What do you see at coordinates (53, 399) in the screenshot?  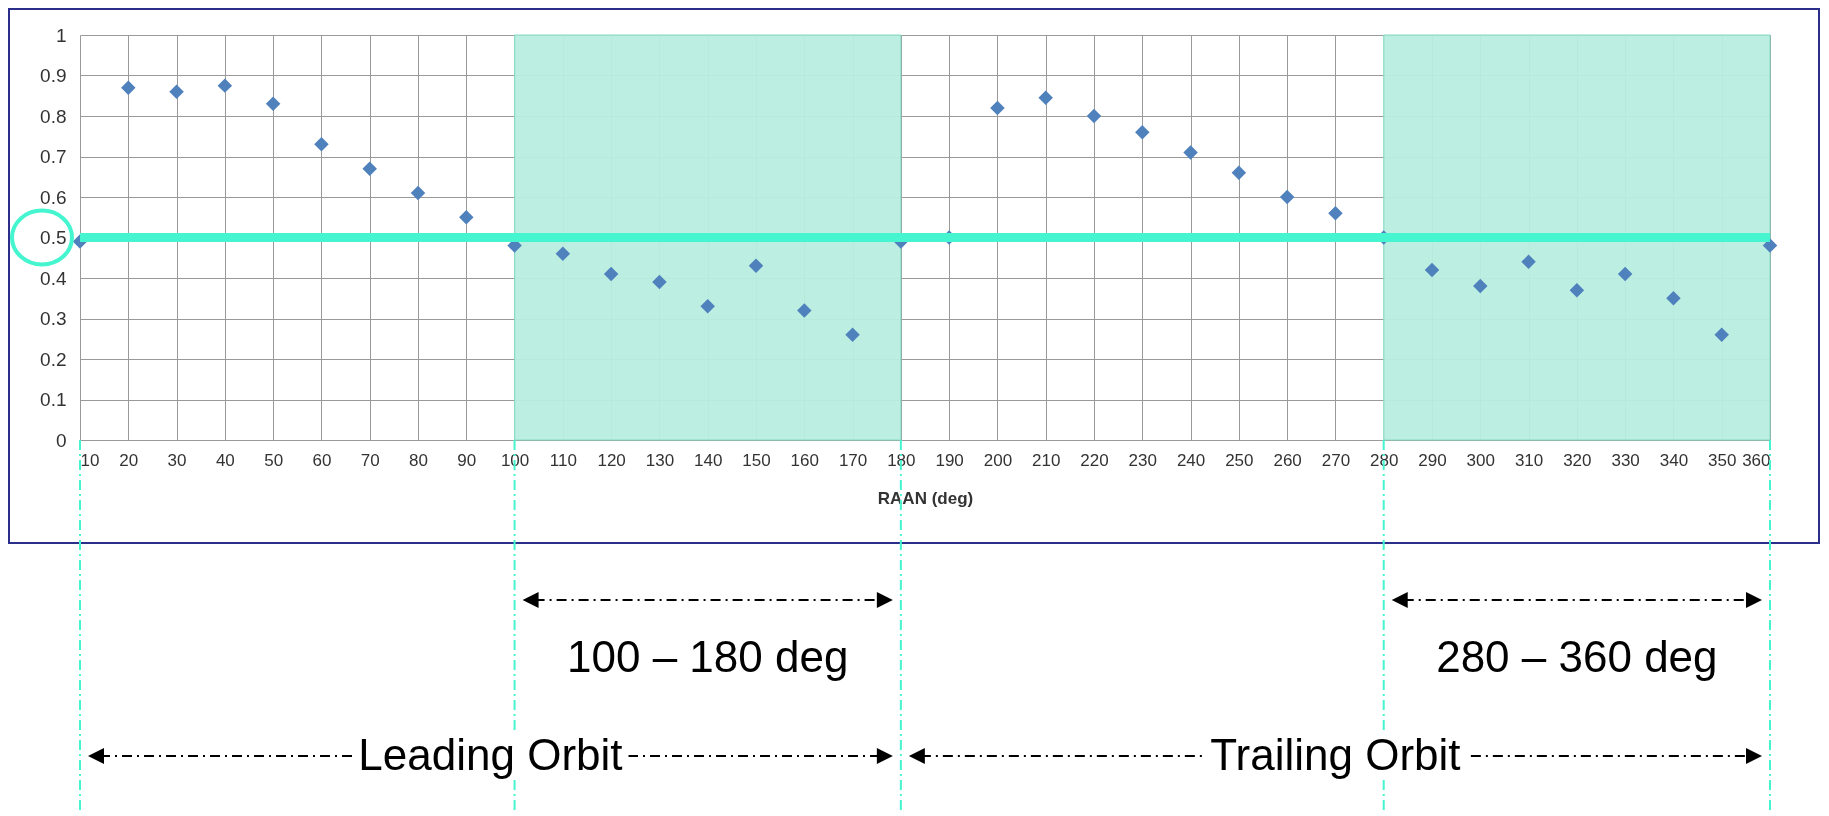 I see `y-tick-label: 0.1` at bounding box center [53, 399].